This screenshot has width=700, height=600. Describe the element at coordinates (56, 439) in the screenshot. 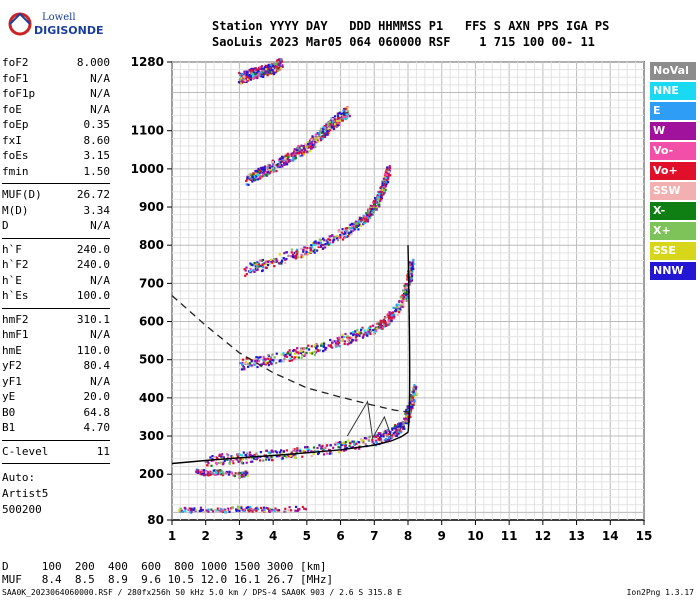

I see `param-separator` at that location.